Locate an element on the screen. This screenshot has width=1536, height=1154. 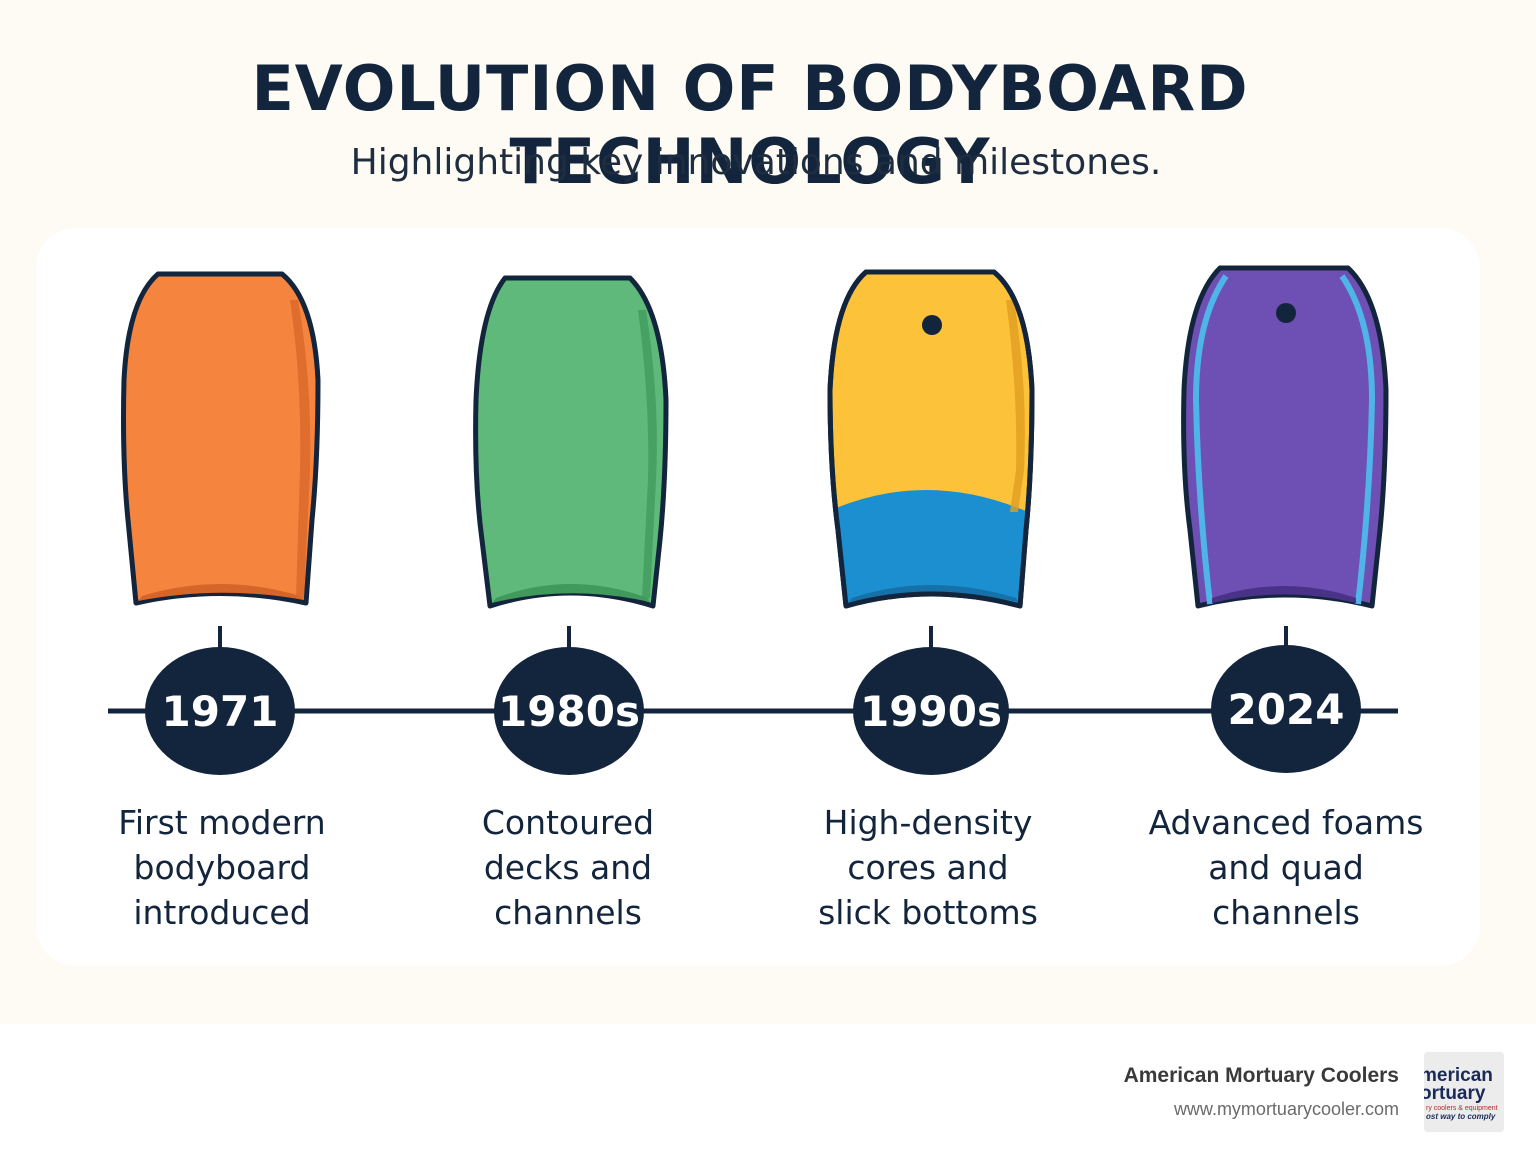
milestone-description-2024: Advanced foams and quad channels is located at coordinates (1286, 867).